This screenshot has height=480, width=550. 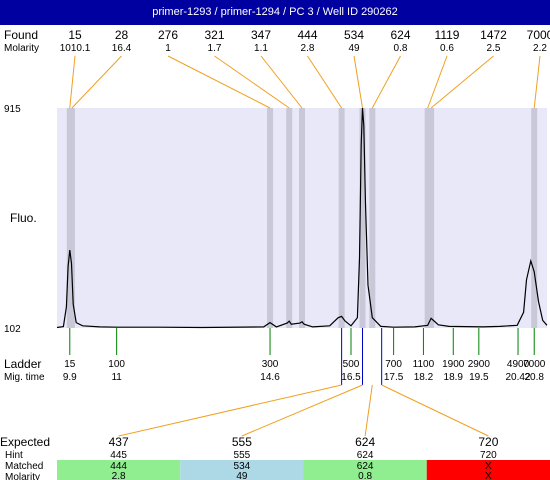 I want to click on ladder-size-label: 500, so click(x=351, y=364).